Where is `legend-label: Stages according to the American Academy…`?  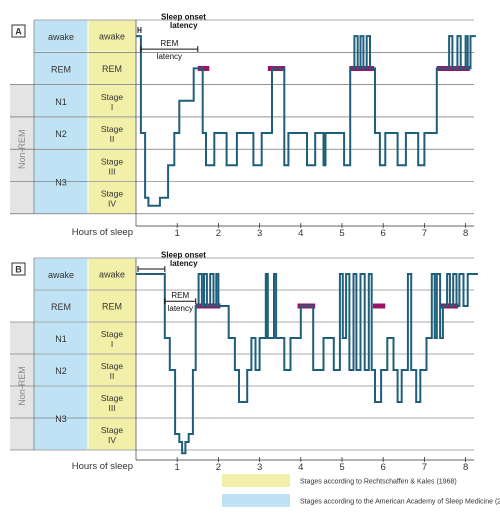 legend-label: Stages according to the American Academy… is located at coordinates (400, 502).